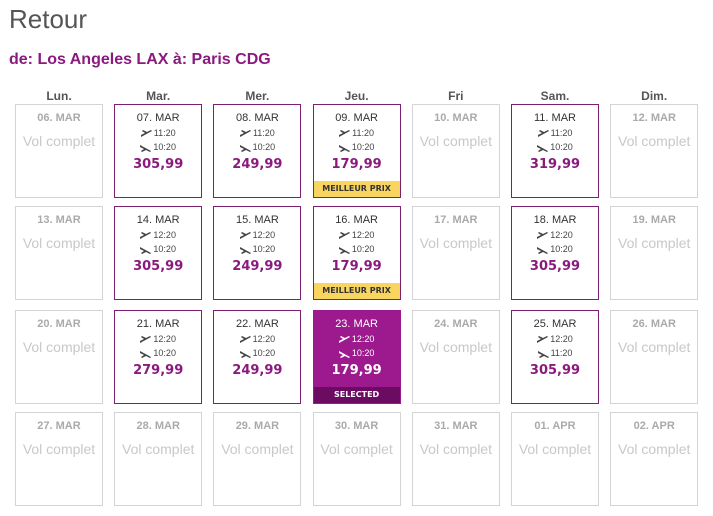 This screenshot has height=516, width=713. I want to click on cell-date: 30. MAR, so click(356, 426).